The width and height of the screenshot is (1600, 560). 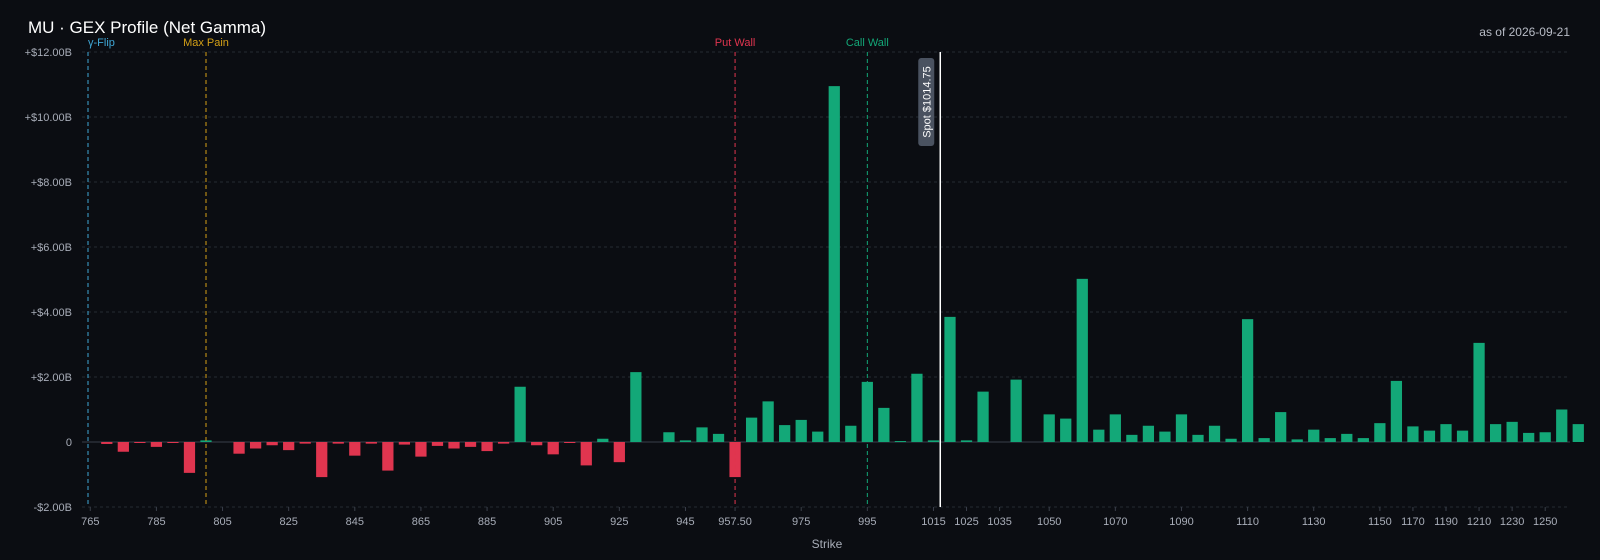 I want to click on y-tick-label: +$2.00B, so click(x=51, y=378).